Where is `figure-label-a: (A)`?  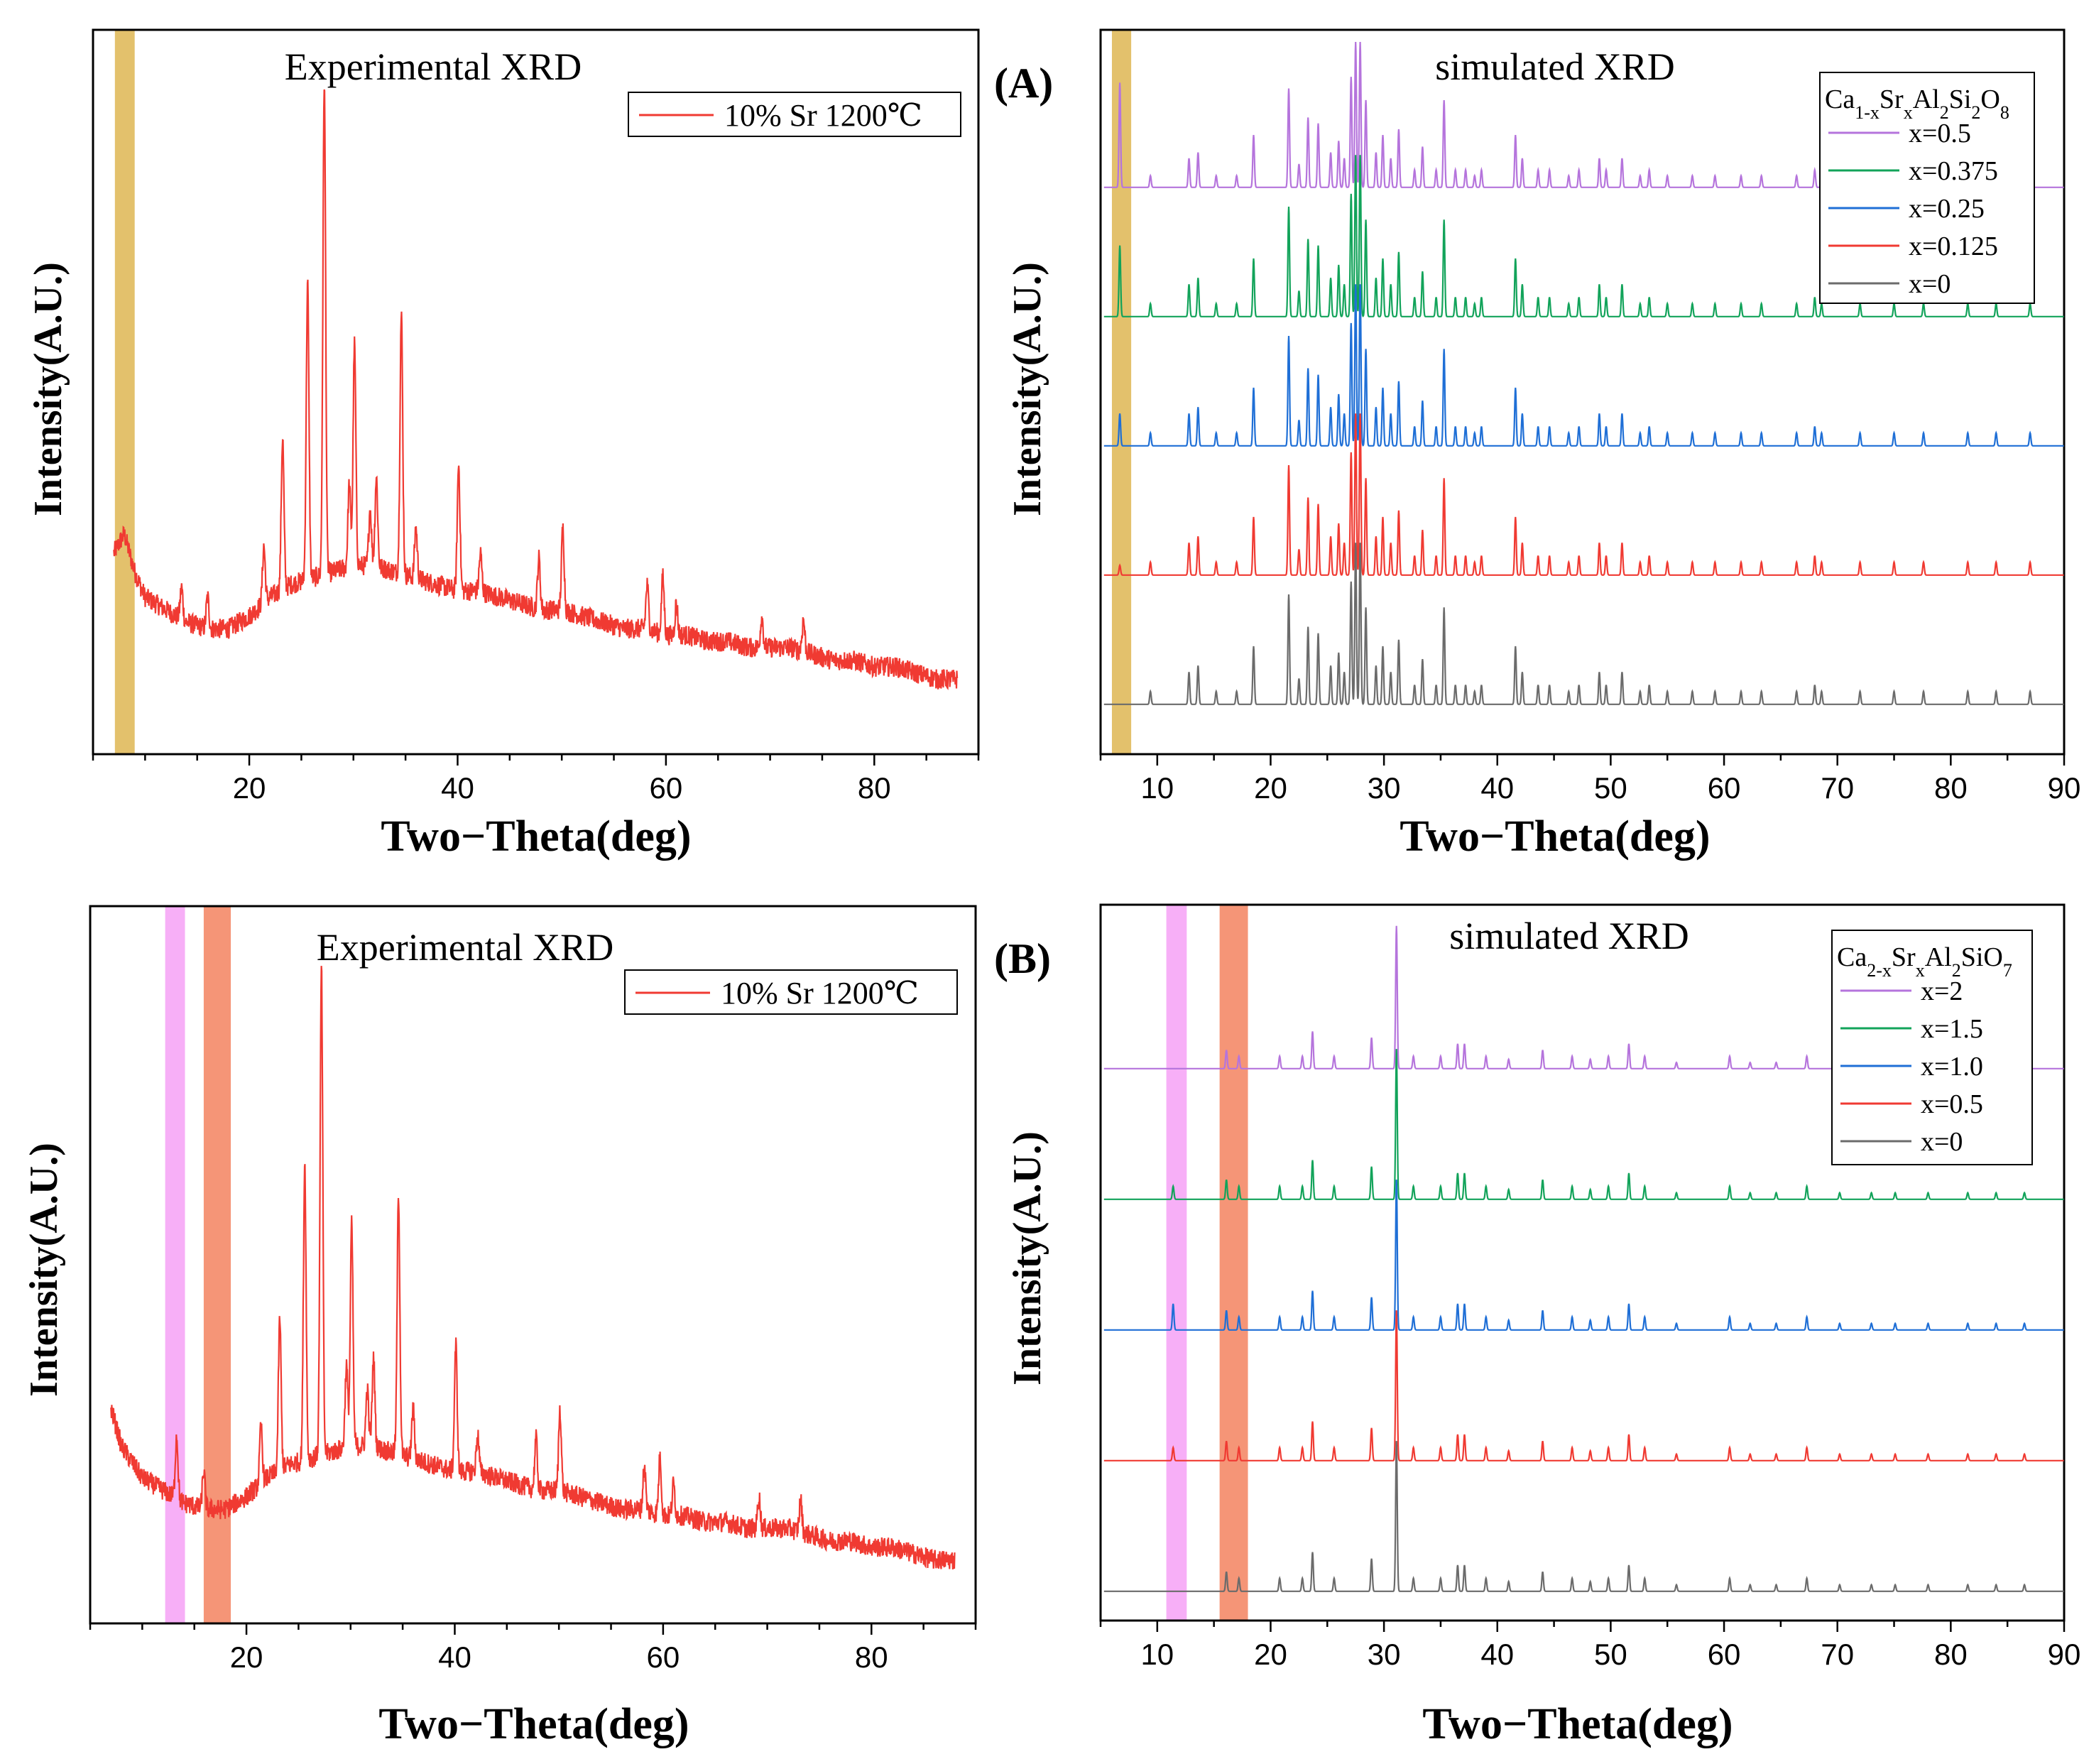
figure-label-a: (A) is located at coordinates (1024, 83).